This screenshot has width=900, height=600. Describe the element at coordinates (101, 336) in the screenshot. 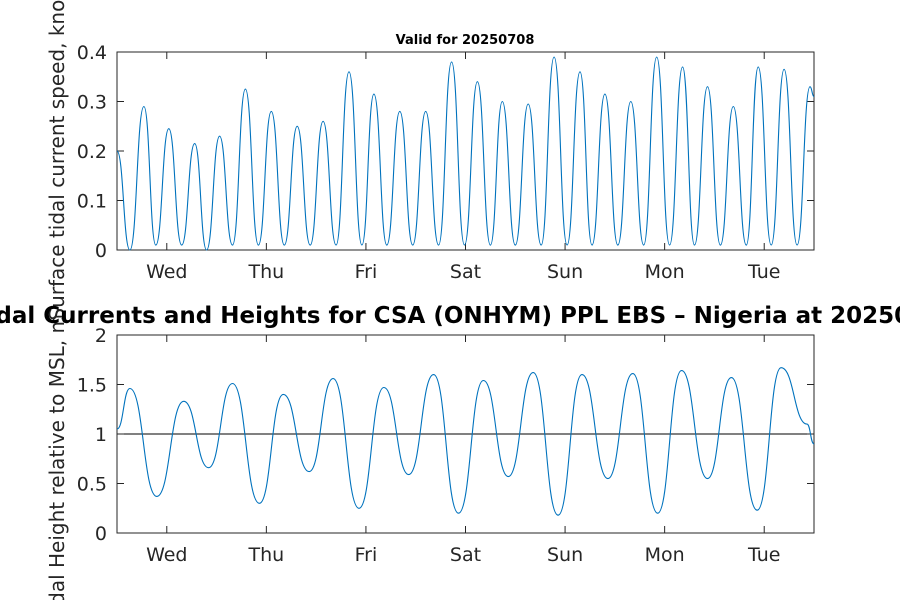

I see `tidal-height-ytick-label: 2` at that location.